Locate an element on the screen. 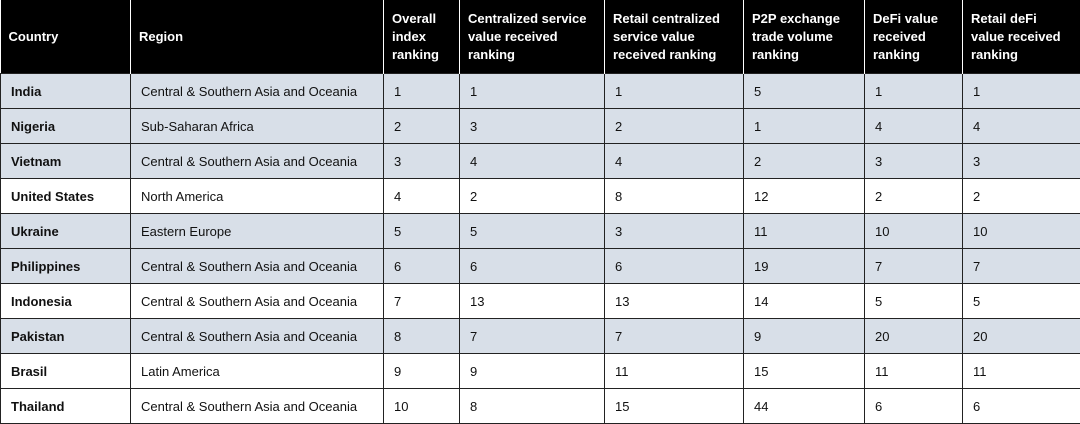 The width and height of the screenshot is (1080, 424). country-cell: Ukraine is located at coordinates (65, 231).